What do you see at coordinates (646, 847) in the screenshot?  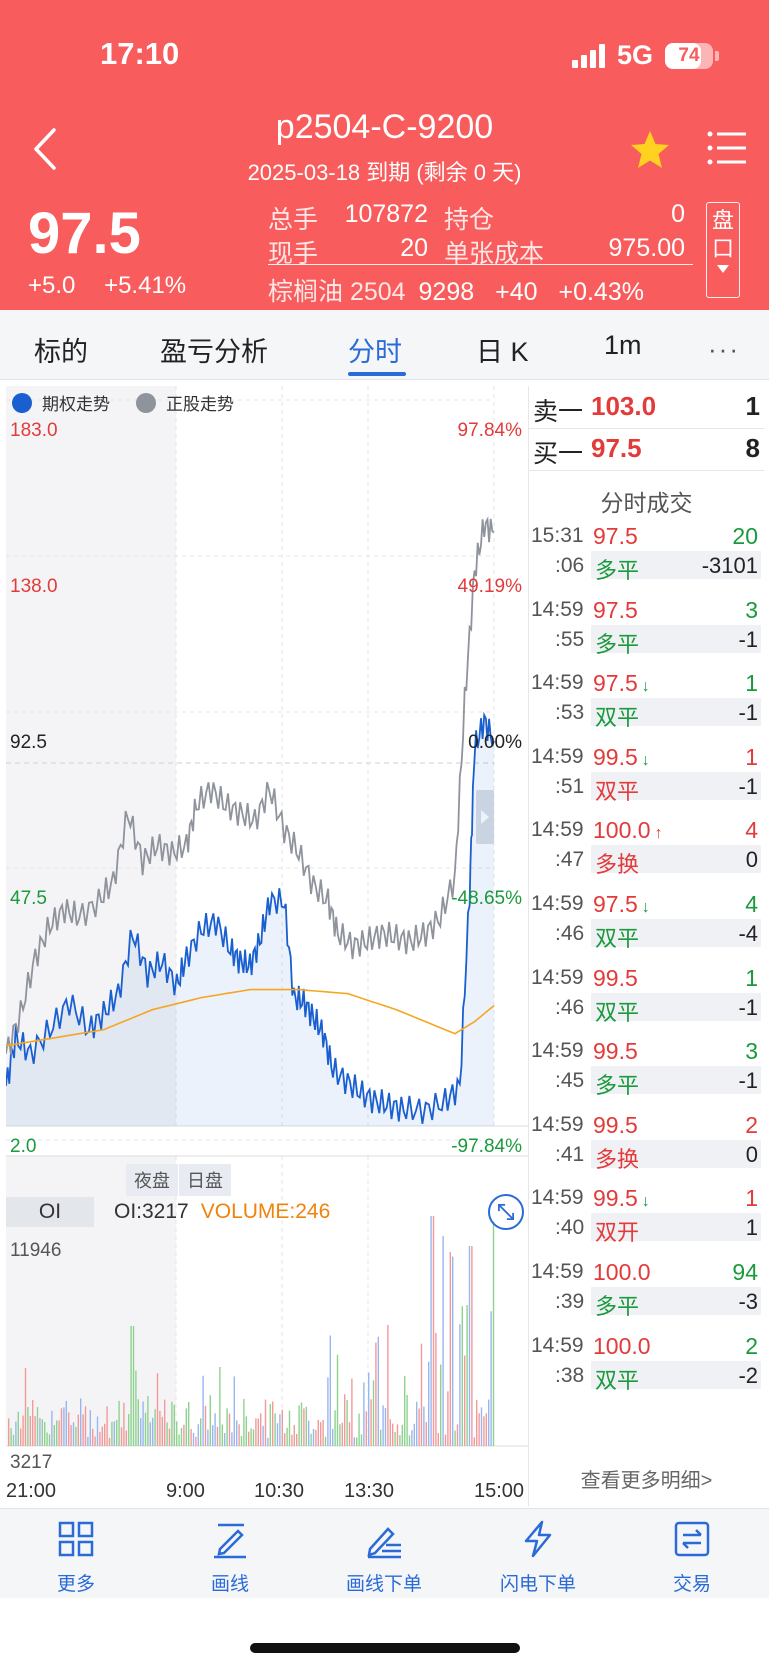 I see `trade-row: 14:59:47 100.0 ↑ 4 多换 0` at bounding box center [646, 847].